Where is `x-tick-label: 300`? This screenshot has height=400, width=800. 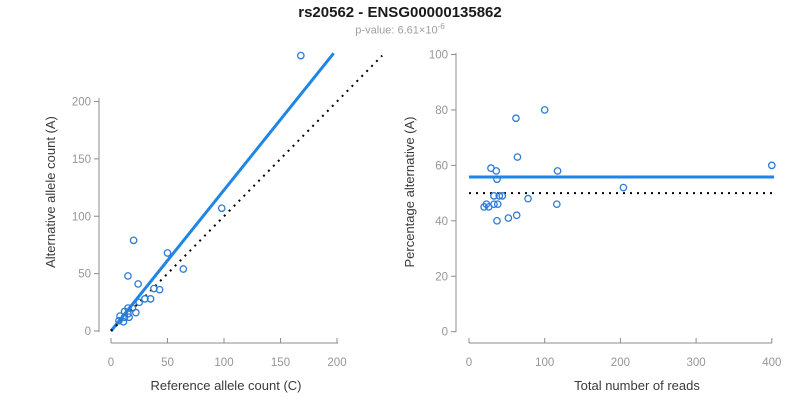 x-tick-label: 300 is located at coordinates (696, 363).